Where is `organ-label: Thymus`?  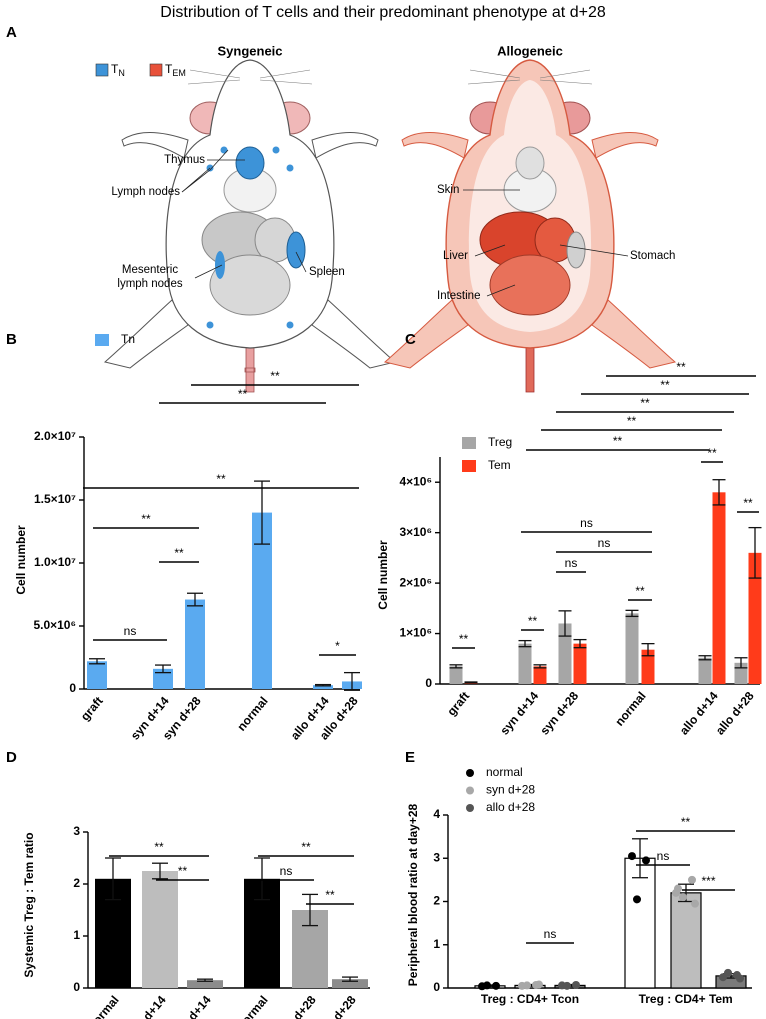
organ-label: Thymus is located at coordinates (184, 160).